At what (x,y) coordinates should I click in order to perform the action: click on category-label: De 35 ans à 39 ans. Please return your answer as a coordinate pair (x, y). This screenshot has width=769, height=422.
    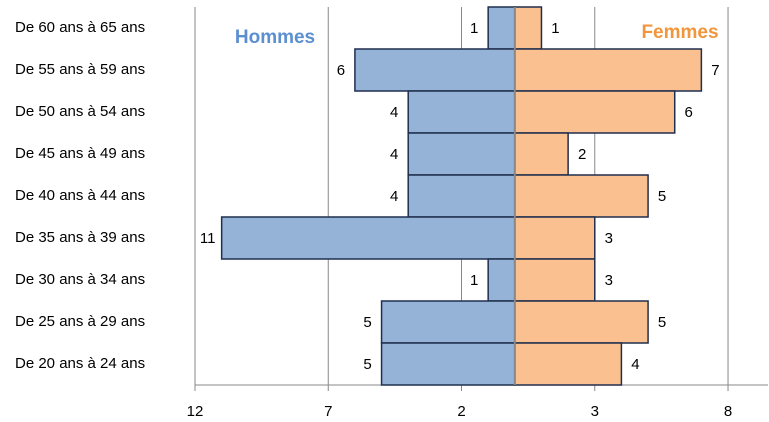
    Looking at the image, I should click on (80, 237).